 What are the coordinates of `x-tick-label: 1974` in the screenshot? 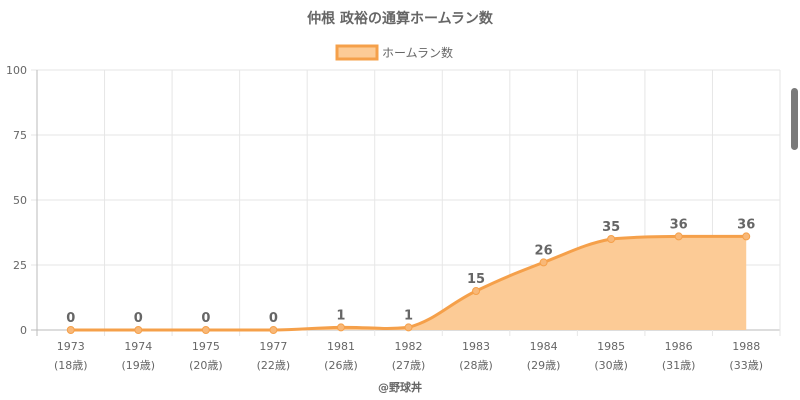 It's located at (138, 346).